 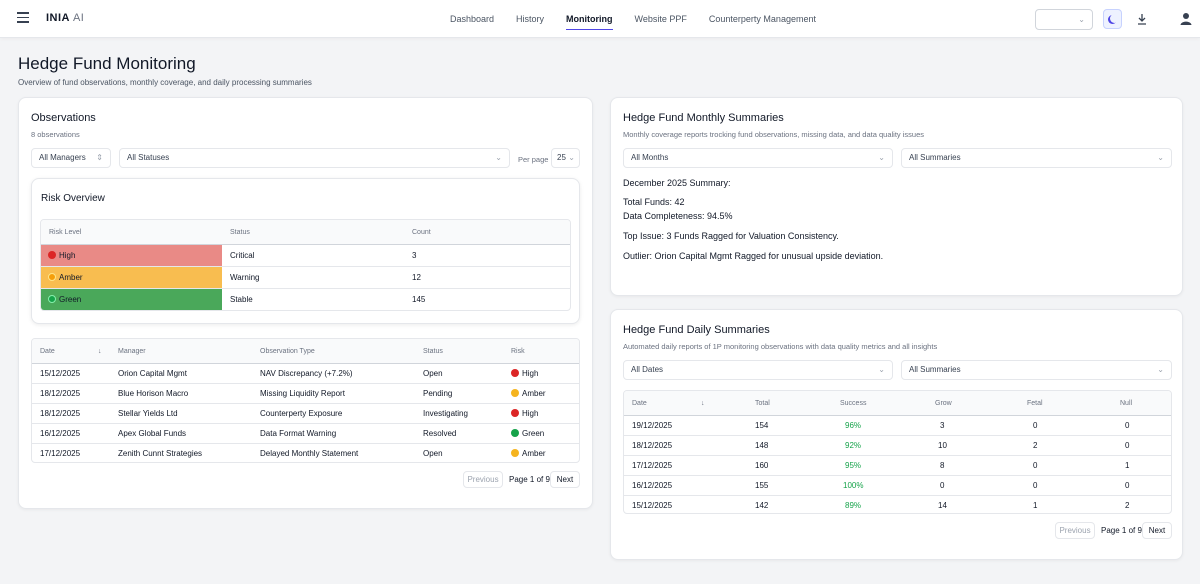 I want to click on row-status: Pending, so click(x=438, y=393).